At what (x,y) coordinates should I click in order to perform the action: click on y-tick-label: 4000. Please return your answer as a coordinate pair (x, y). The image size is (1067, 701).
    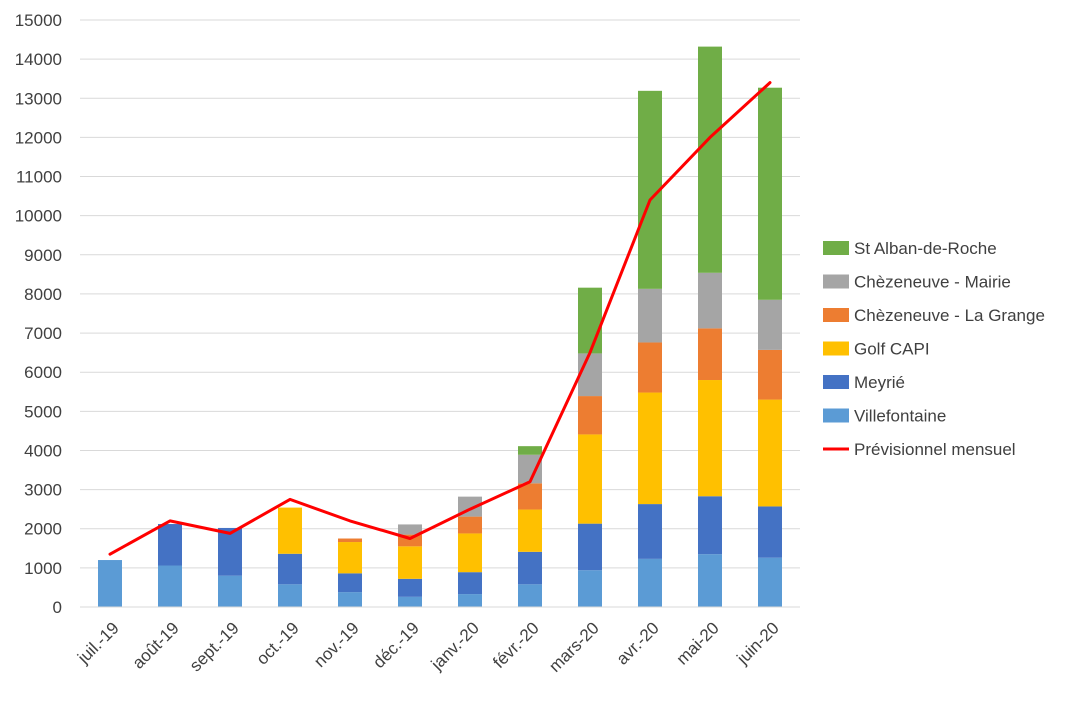
    Looking at the image, I should click on (43, 450).